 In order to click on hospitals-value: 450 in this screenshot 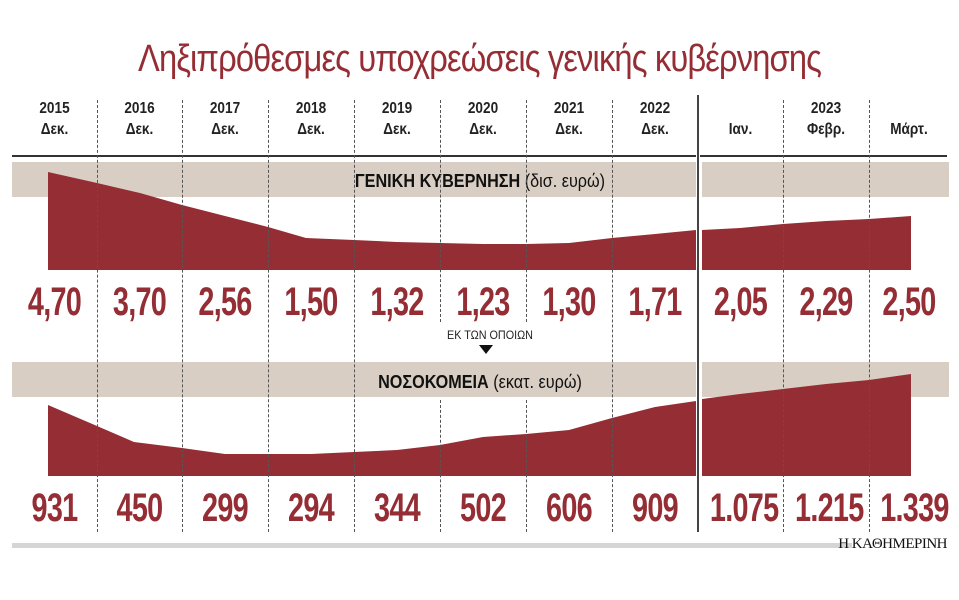, I will do `click(140, 508)`.